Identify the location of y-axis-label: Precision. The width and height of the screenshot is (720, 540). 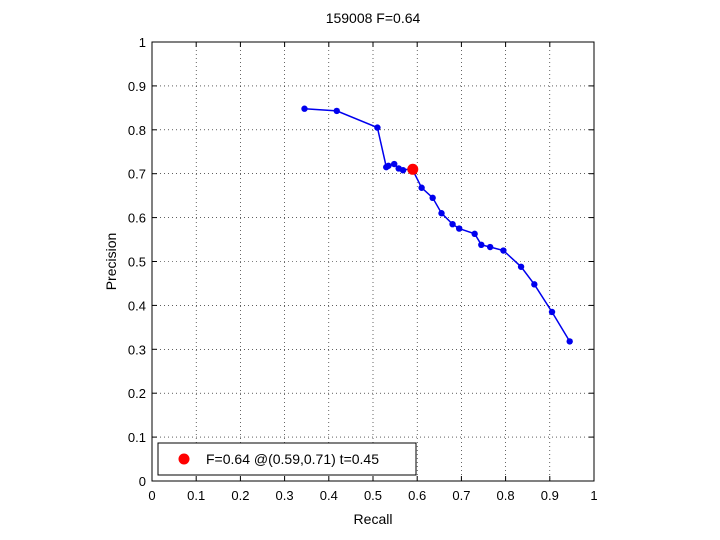
(111, 262).